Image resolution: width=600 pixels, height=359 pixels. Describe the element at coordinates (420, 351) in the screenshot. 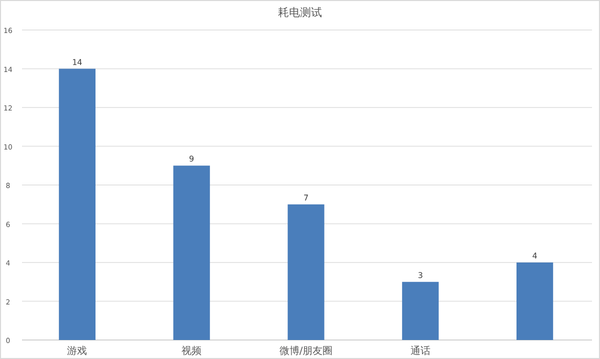

I see `x-tick-label: 通话` at that location.